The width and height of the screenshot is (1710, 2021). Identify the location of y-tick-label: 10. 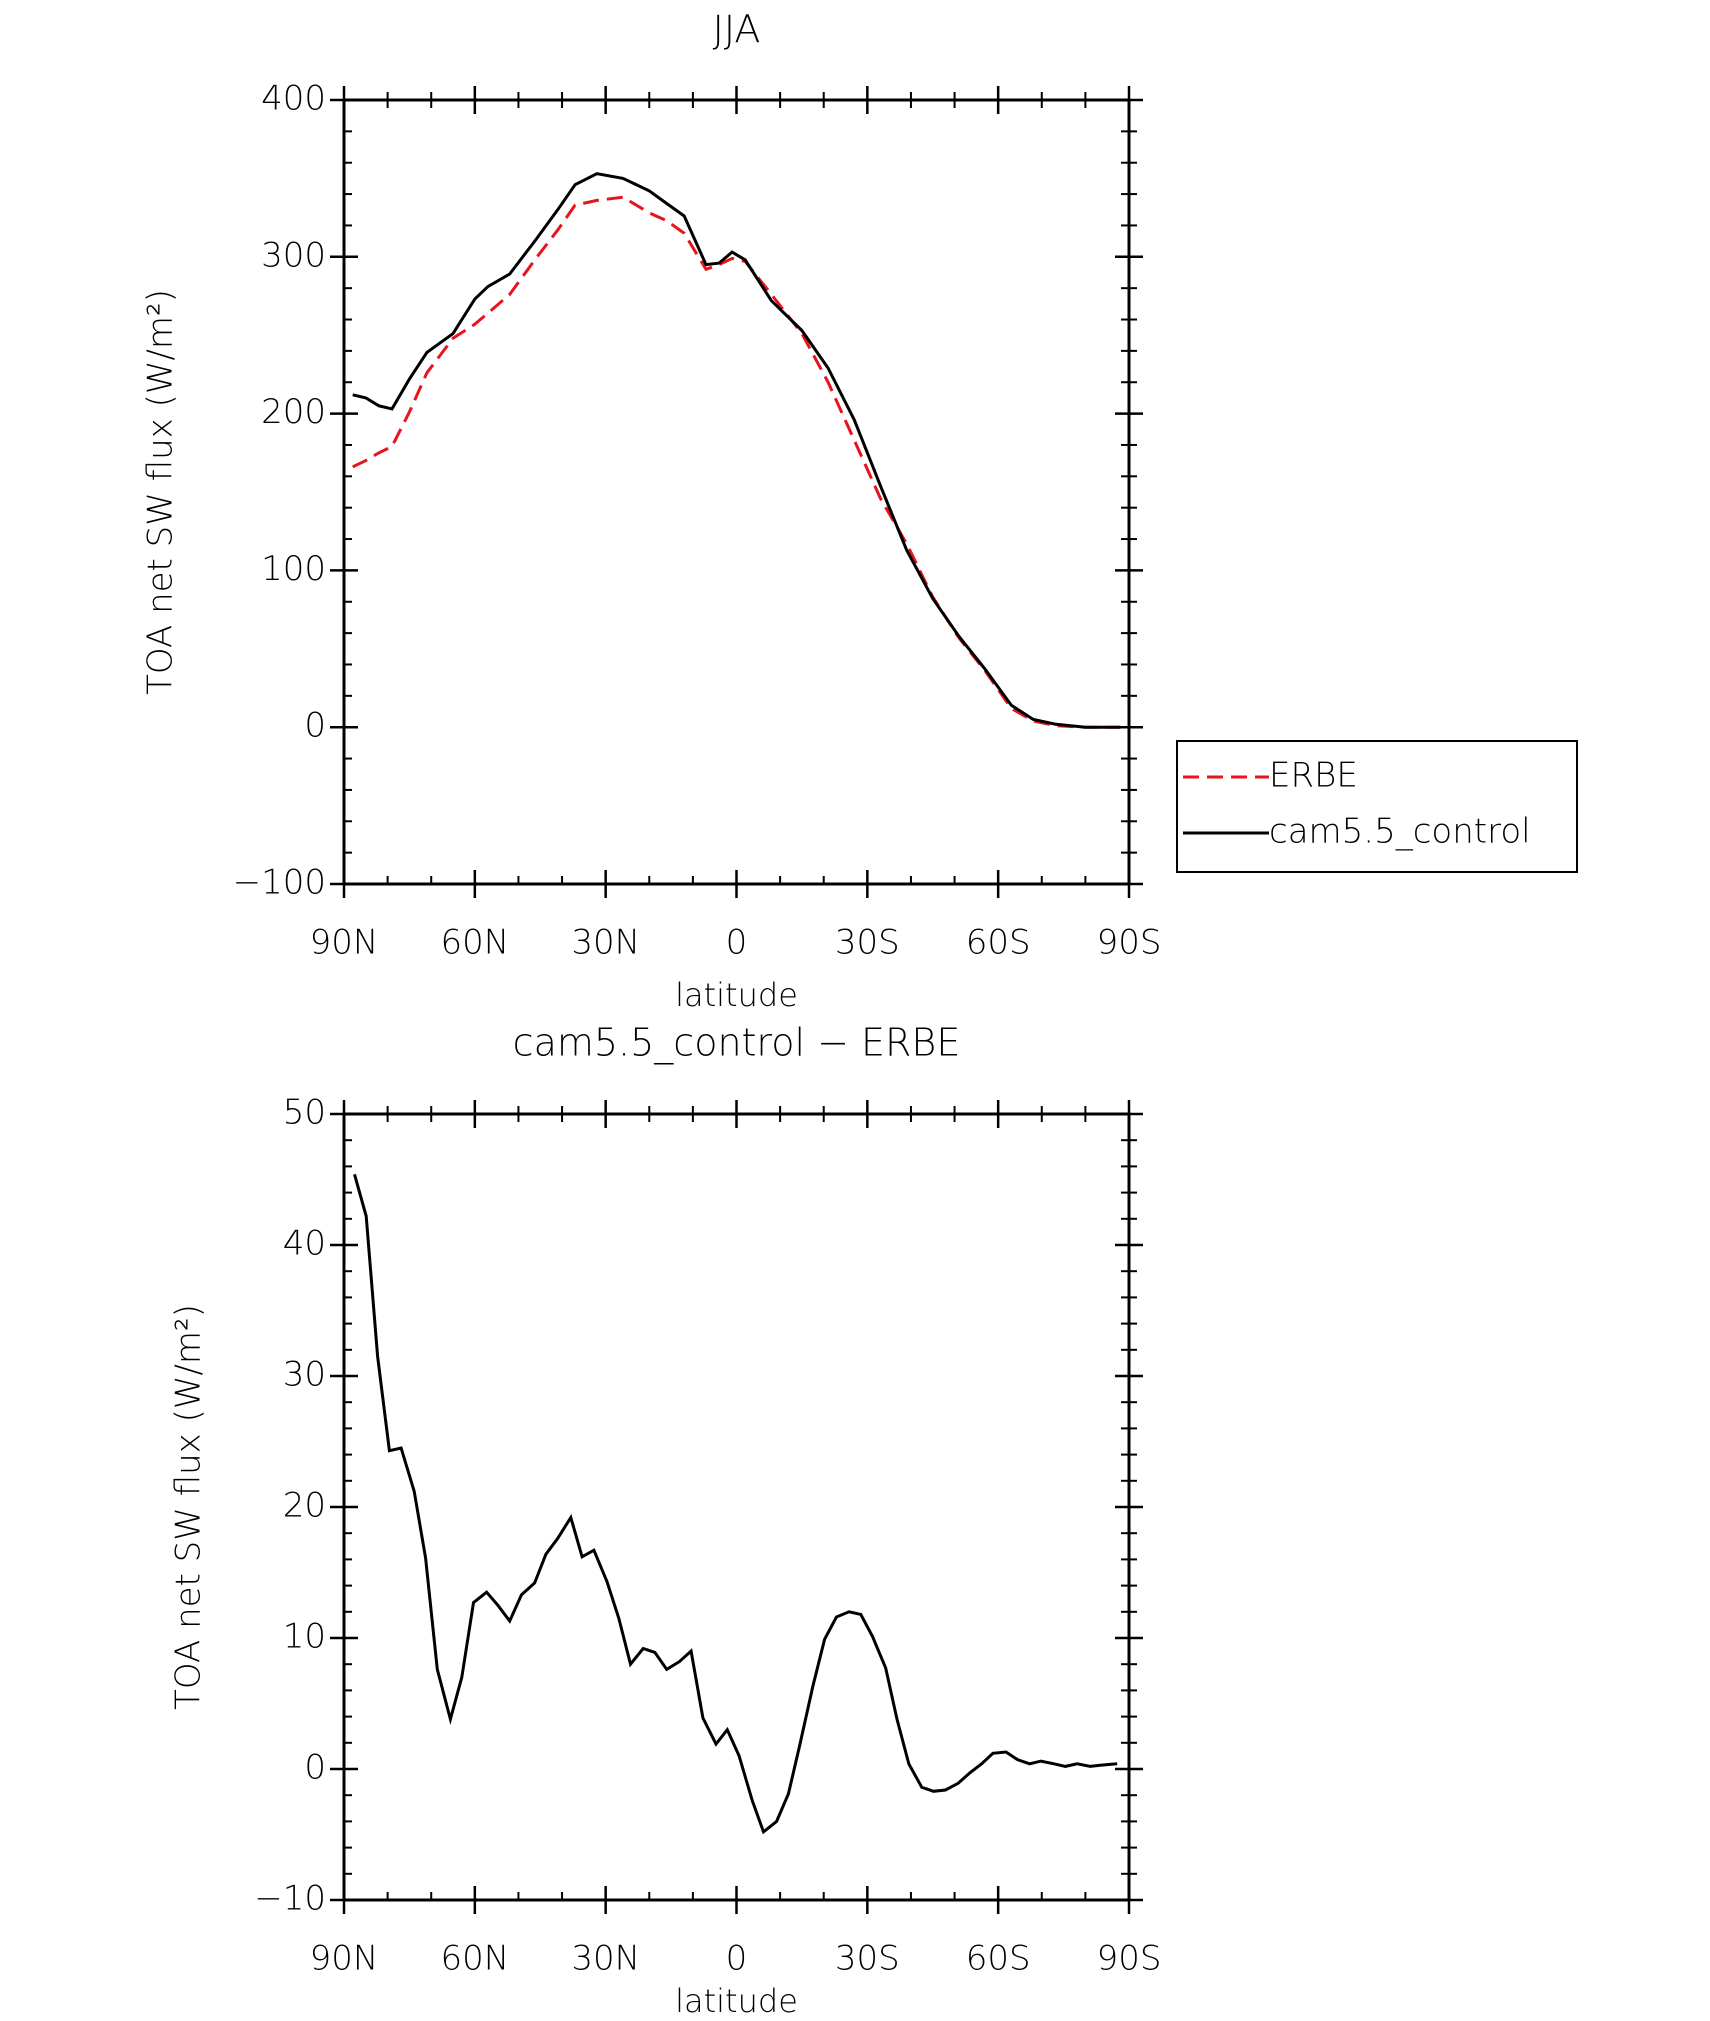
(304, 1637).